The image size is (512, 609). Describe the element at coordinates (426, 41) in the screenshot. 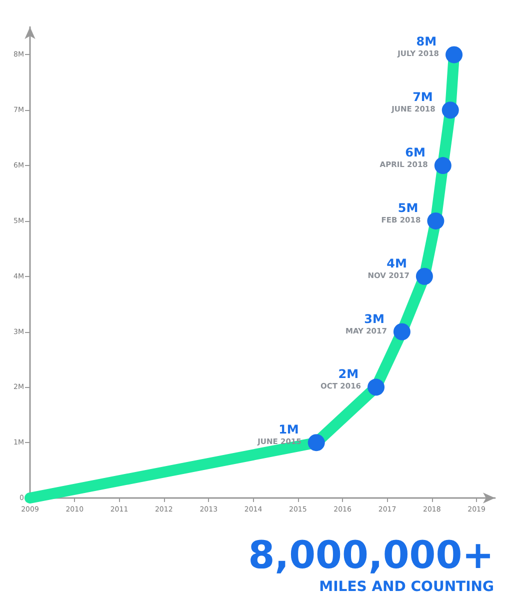

I see `data-label: 8M` at that location.